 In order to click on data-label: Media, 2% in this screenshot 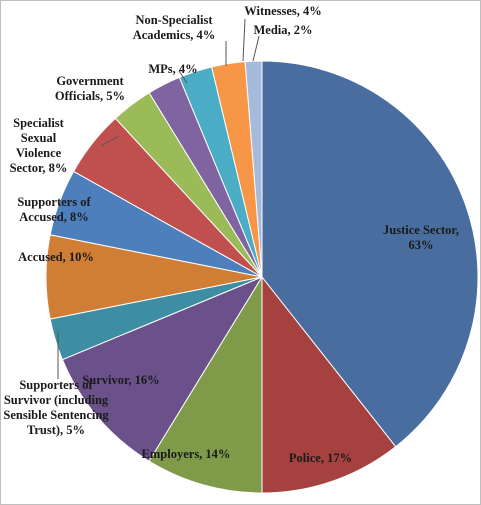, I will do `click(283, 30)`.